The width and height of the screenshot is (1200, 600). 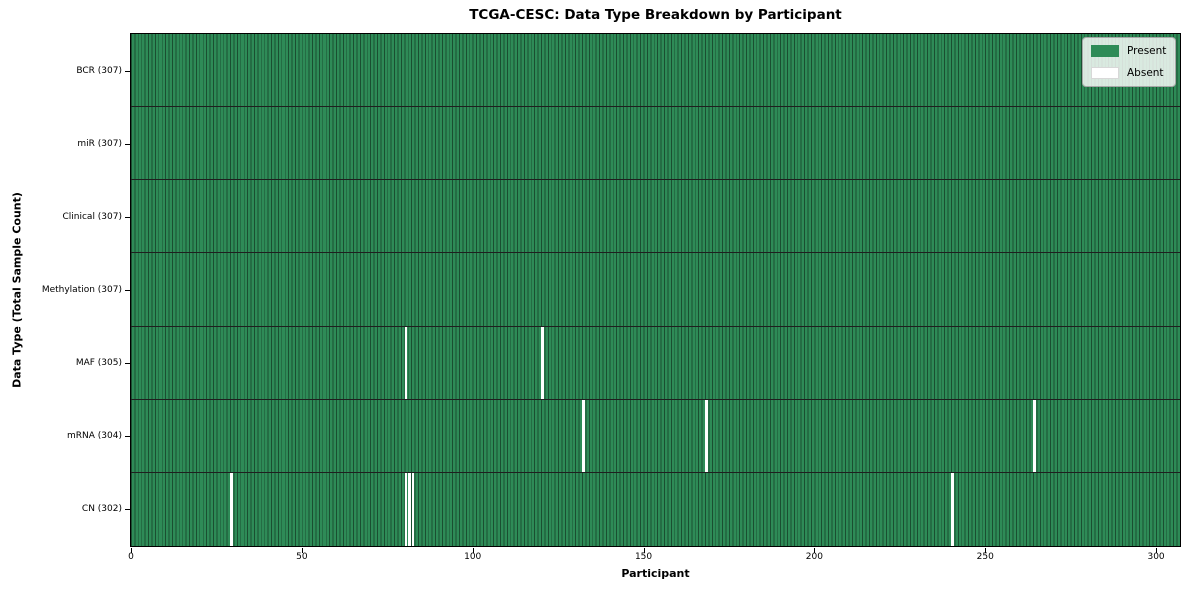 What do you see at coordinates (99, 143) in the screenshot?
I see `y-tick-label: miR (307)` at bounding box center [99, 143].